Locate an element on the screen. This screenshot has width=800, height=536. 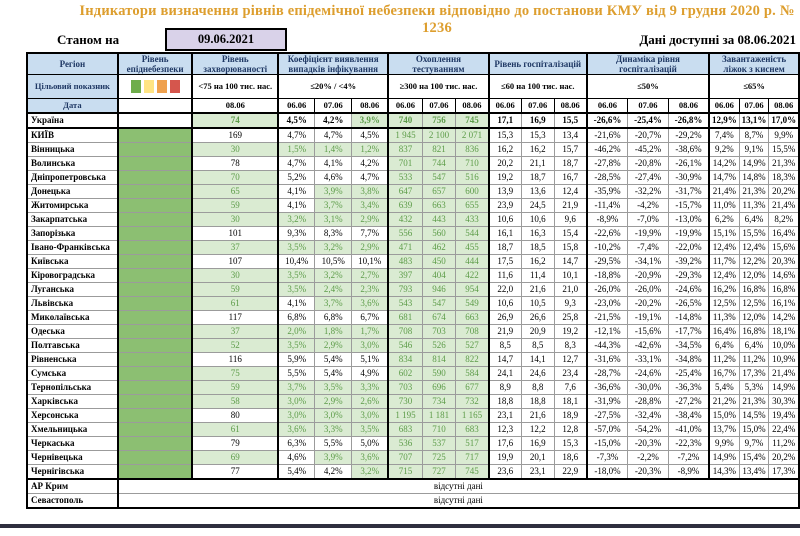
target-dynamics: ≤50% is located at coordinates (647, 87).